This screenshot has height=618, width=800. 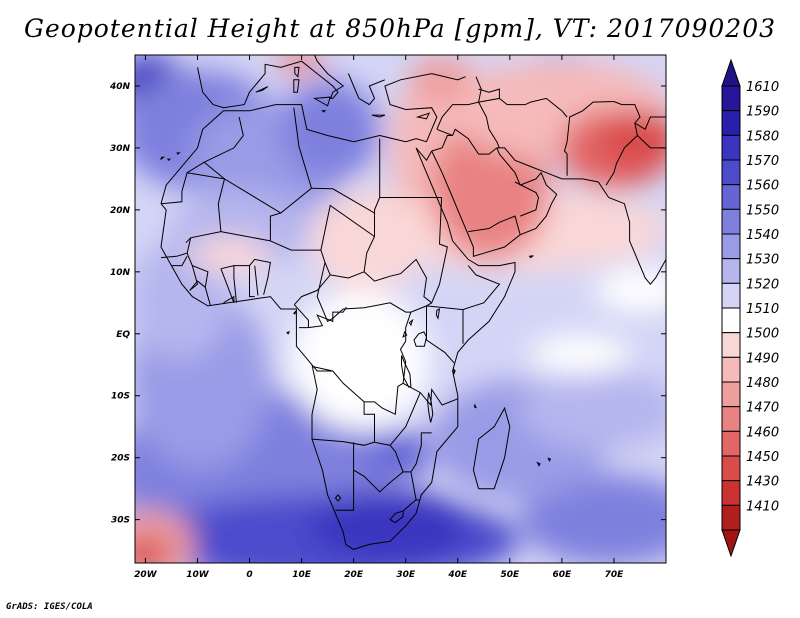 I want to click on x-tick-label: 20E, so click(x=354, y=575).